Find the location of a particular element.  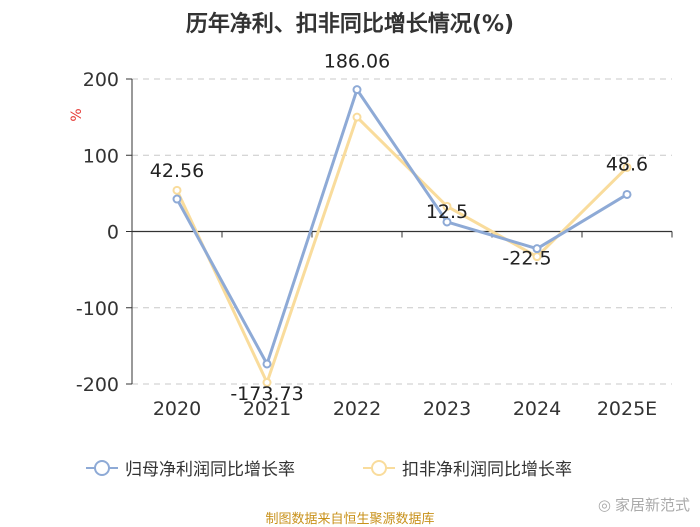

y-axis-unit: % is located at coordinates (77, 114).